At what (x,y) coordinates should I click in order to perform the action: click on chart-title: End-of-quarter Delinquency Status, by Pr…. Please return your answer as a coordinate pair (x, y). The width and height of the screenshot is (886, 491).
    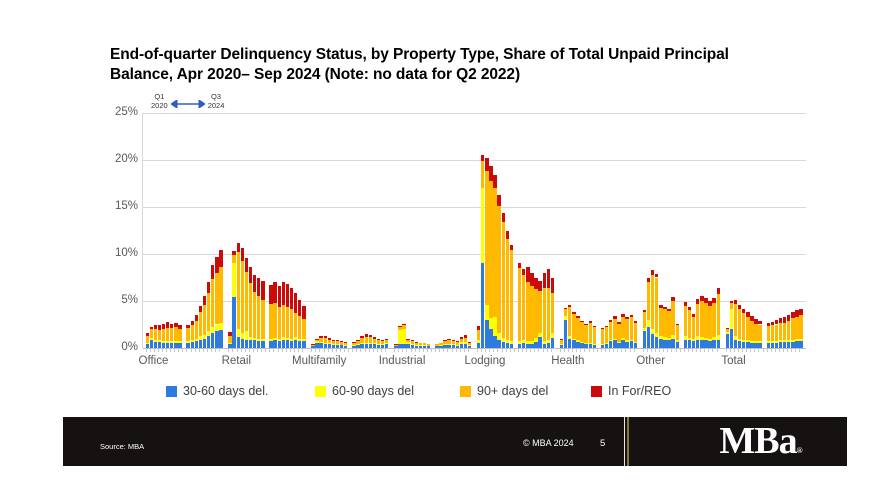
    Looking at the image, I should click on (419, 64).